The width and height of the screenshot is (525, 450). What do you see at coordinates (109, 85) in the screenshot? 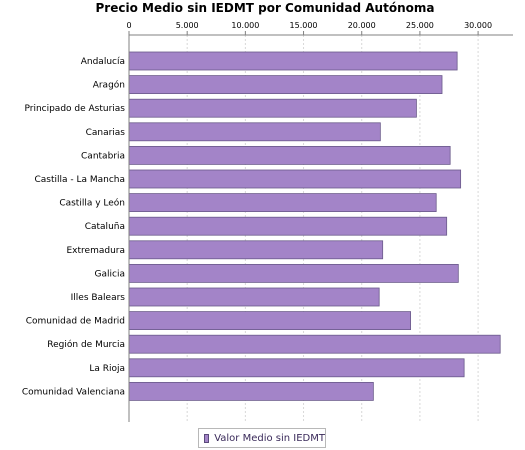
I see `category-label: Aragón` at bounding box center [109, 85].